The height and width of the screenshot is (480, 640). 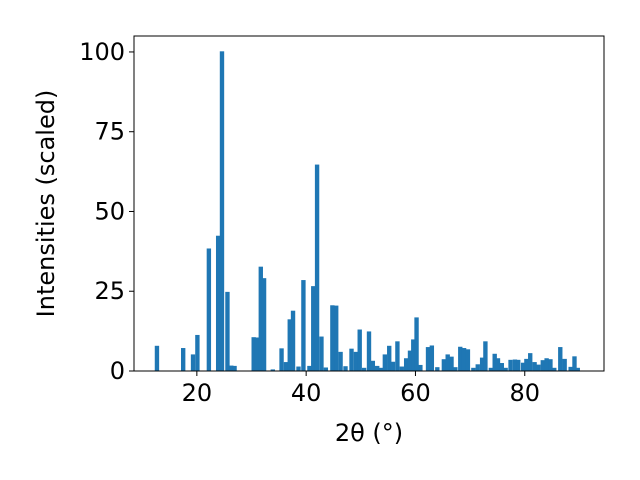 I want to click on y-tick-label: 75, so click(x=109, y=132).